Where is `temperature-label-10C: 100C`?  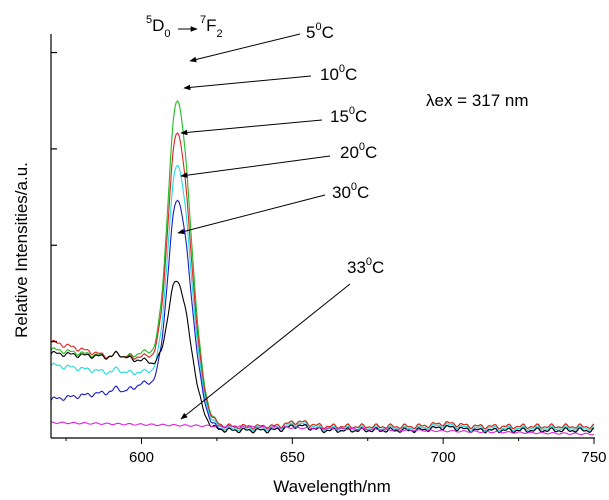 temperature-label-10C: 100C is located at coordinates (270, 77).